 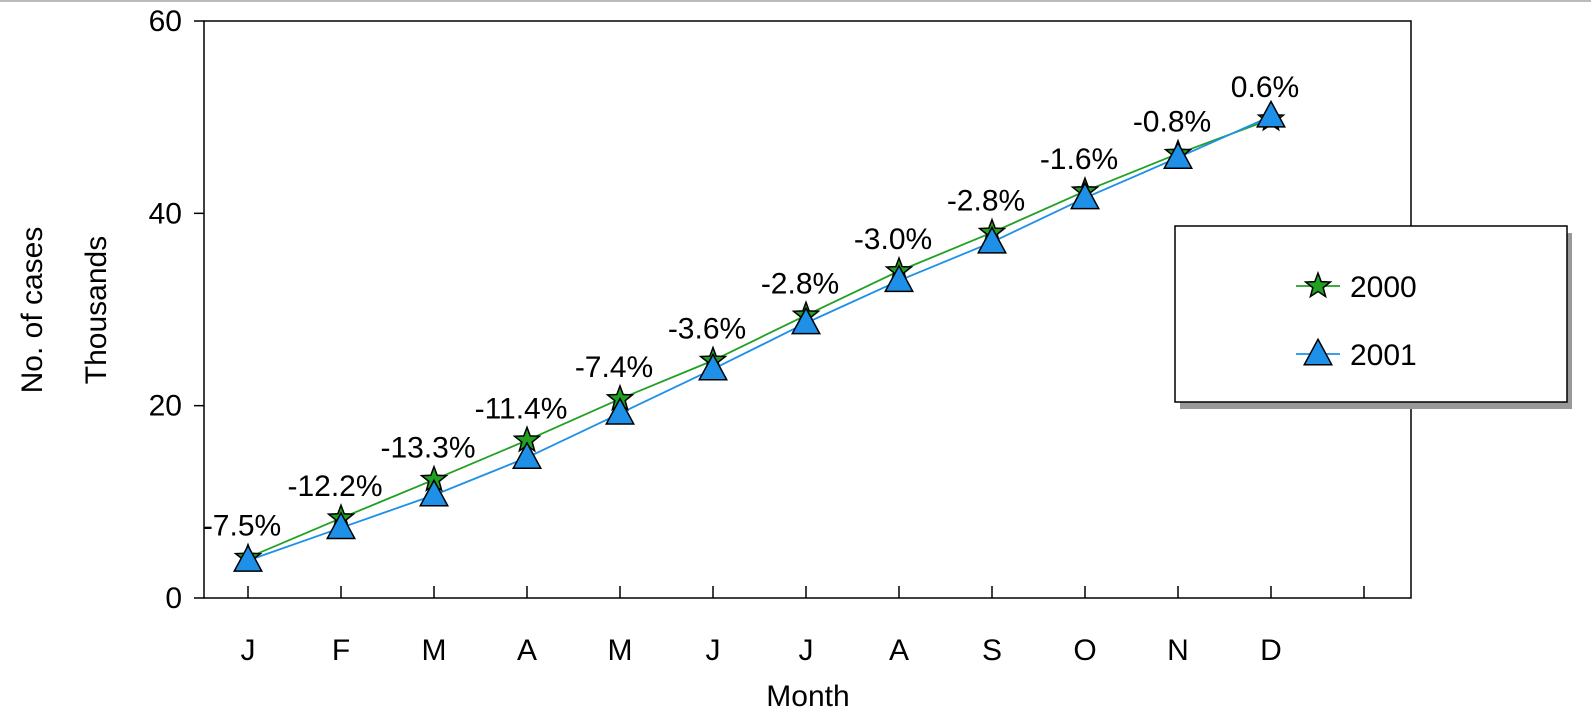 I want to click on x-tick-label: N, so click(x=1178, y=650).